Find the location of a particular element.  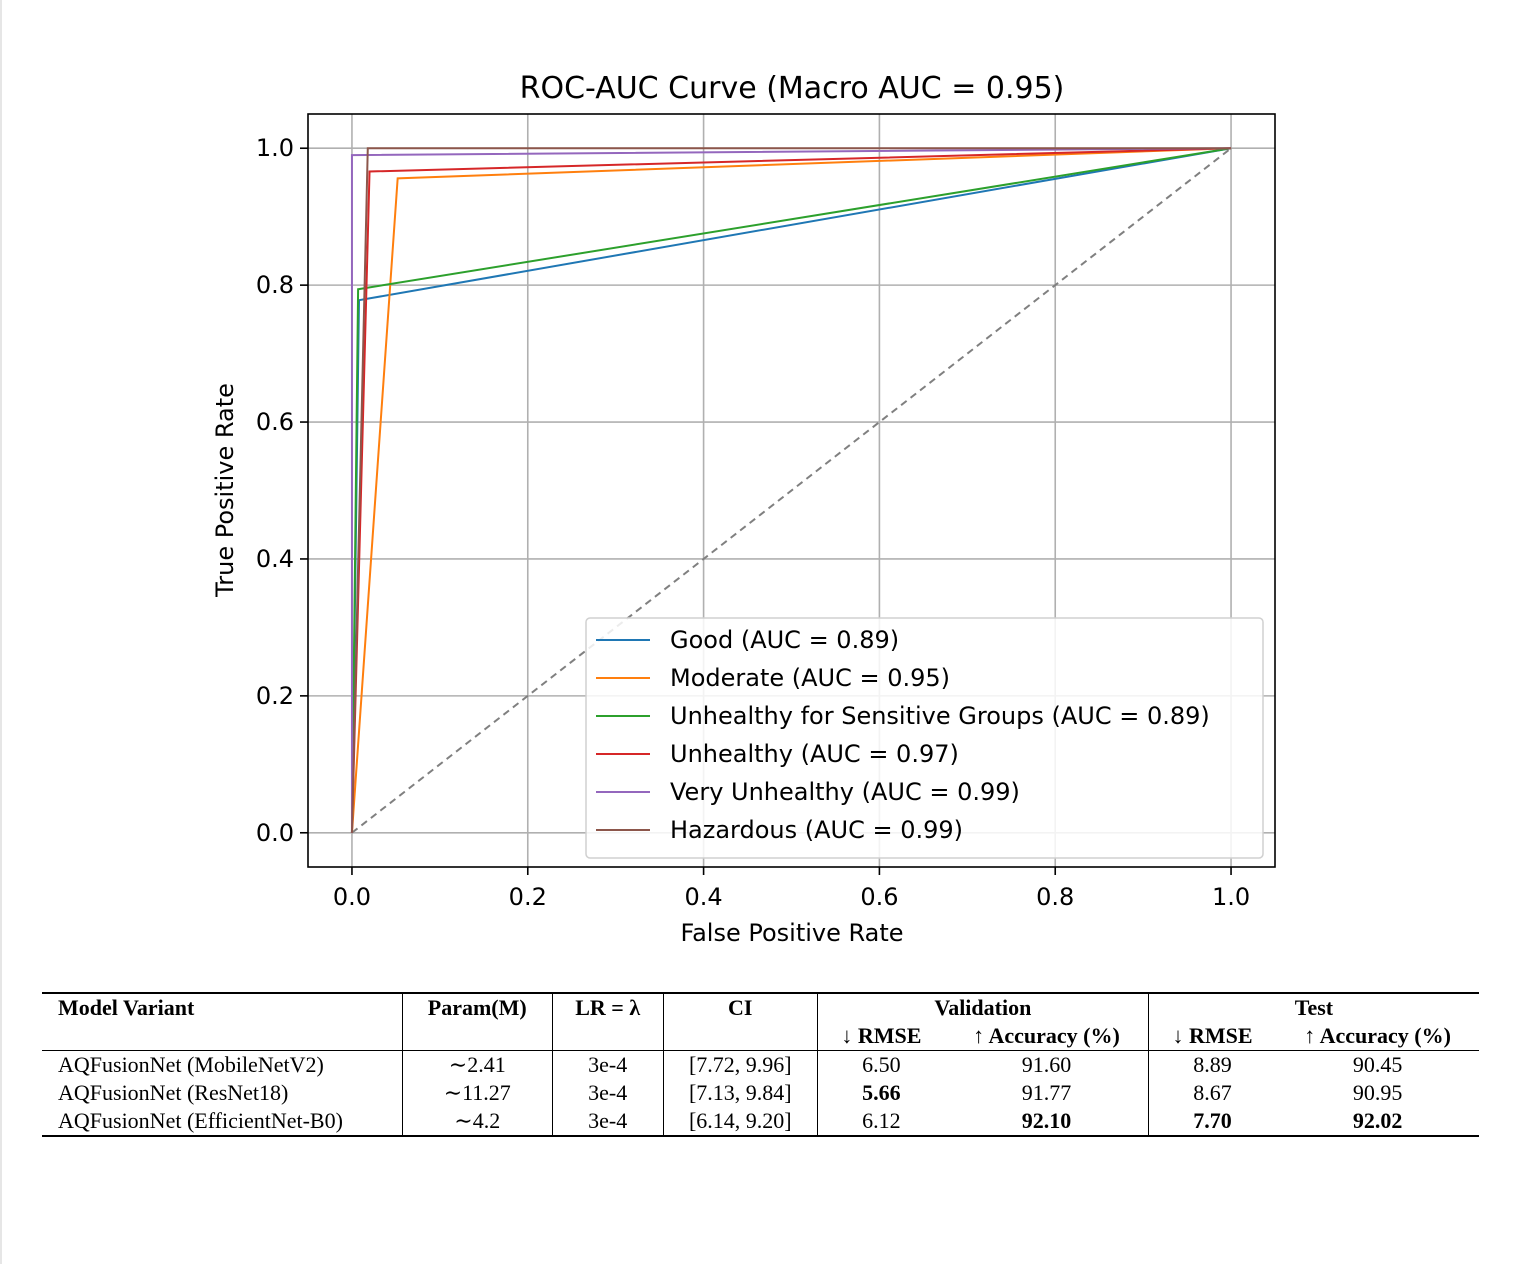

header-val-acc: ↑ Accuracy (%) is located at coordinates (1047, 1036).